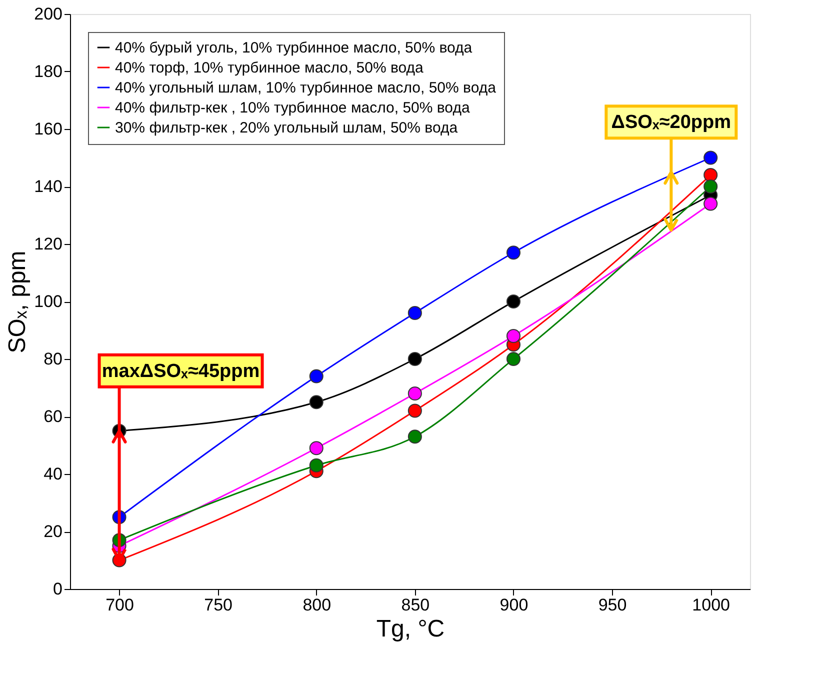  What do you see at coordinates (294, 48) in the screenshot?
I see `legend-label: 40% бурый уголь, 10% турбинное масло, 50% вода` at bounding box center [294, 48].